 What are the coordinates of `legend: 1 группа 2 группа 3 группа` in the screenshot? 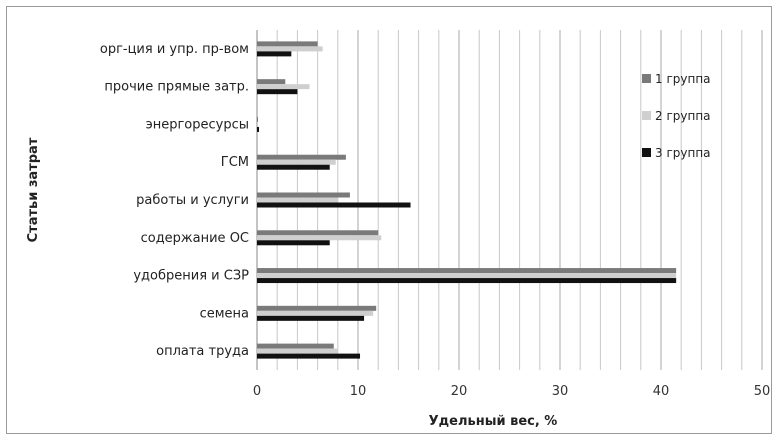 It's located at (676, 116).